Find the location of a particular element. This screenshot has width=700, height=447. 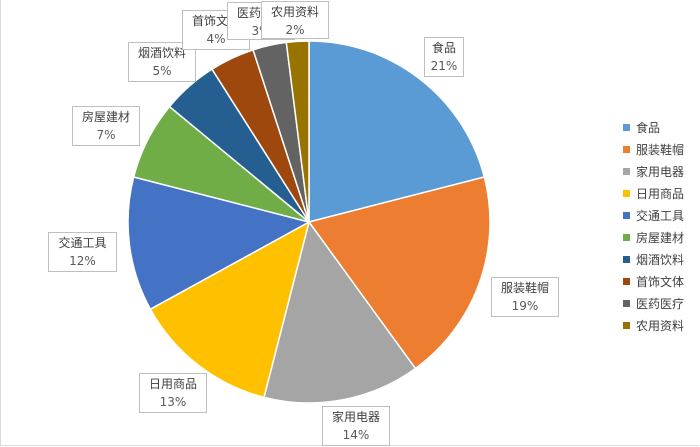

label-value: 7% is located at coordinates (106, 135).